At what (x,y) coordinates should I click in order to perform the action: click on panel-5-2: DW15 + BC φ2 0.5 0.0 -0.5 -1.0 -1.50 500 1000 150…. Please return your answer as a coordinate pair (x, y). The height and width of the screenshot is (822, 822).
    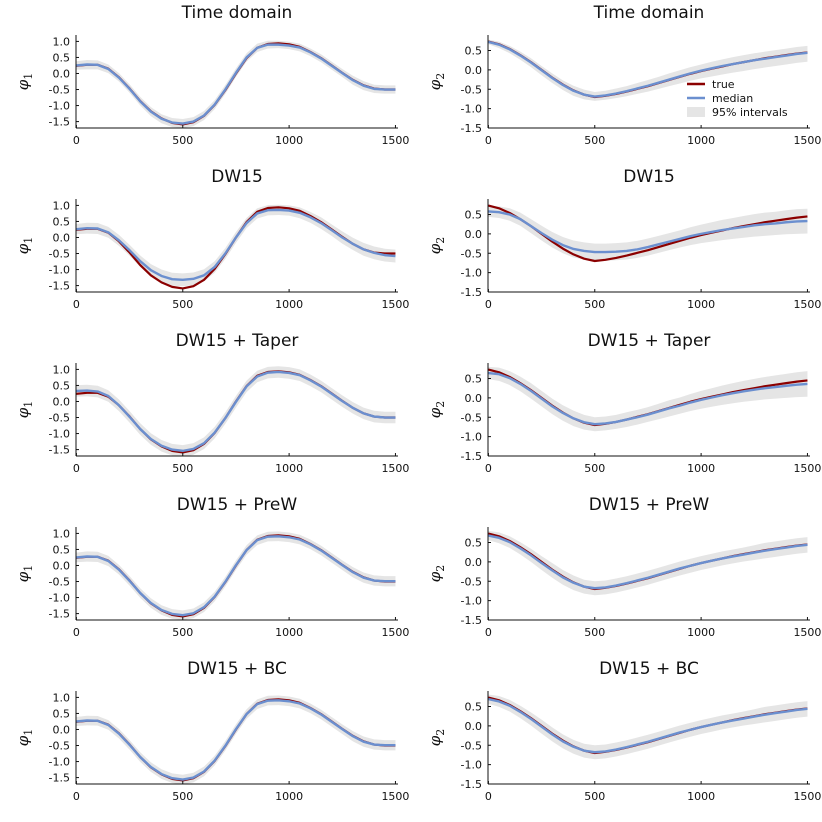
    Looking at the image, I should click on (623, 731).